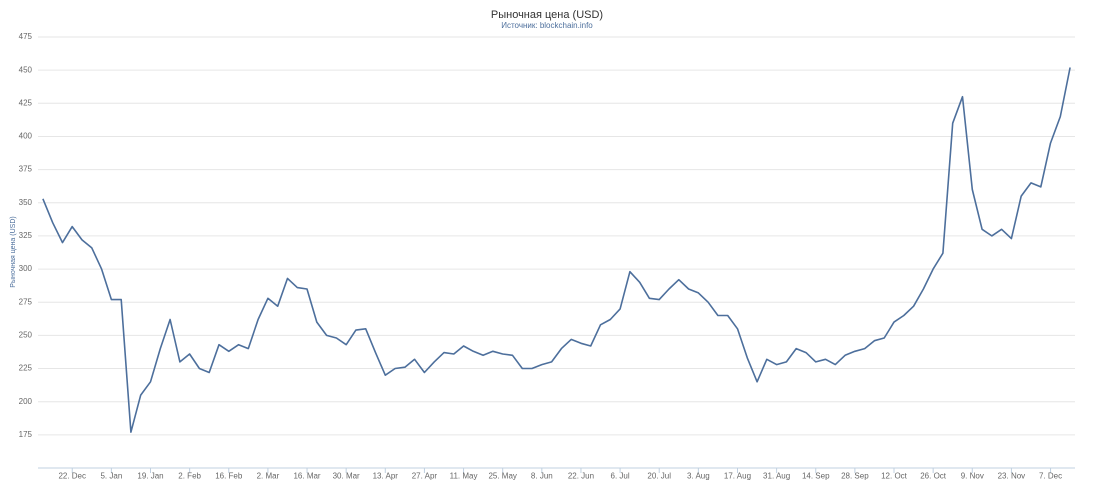 This screenshot has width=1094, height=484. Describe the element at coordinates (1012, 476) in the screenshot. I see `x-tick-label: 23. Nov` at that location.